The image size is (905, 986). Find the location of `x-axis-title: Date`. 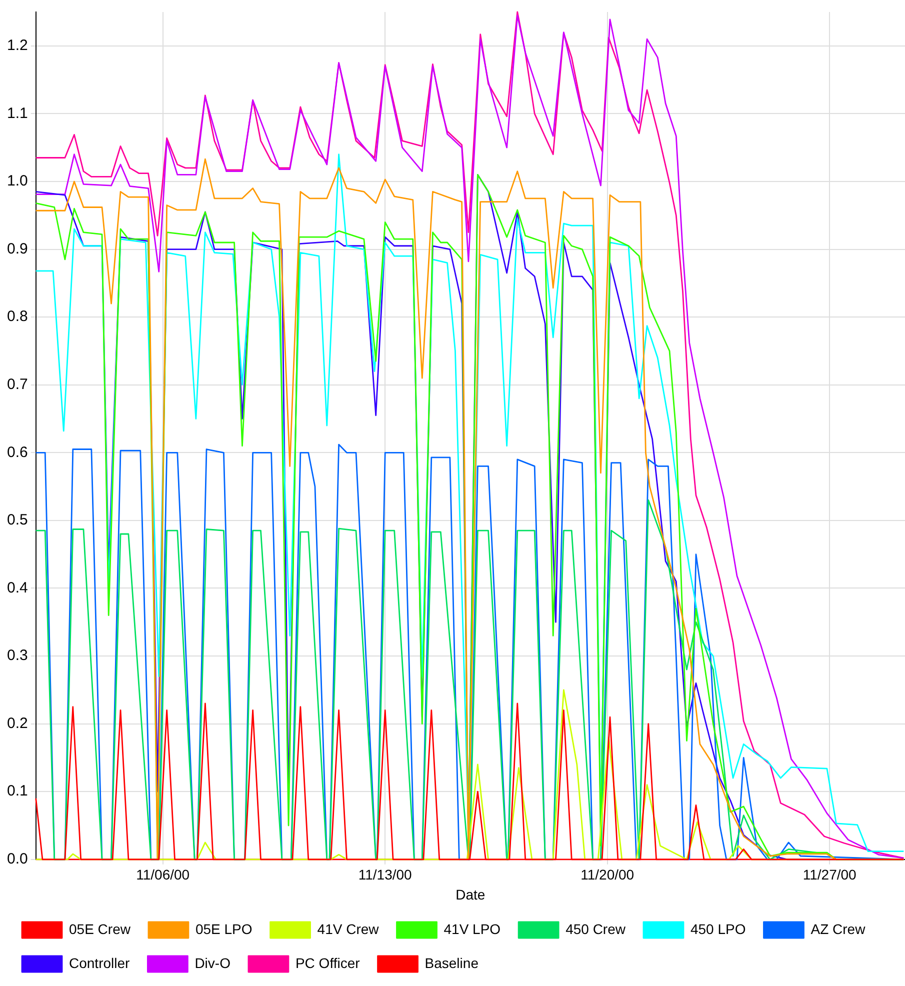

x-axis-title: Date is located at coordinates (471, 894).